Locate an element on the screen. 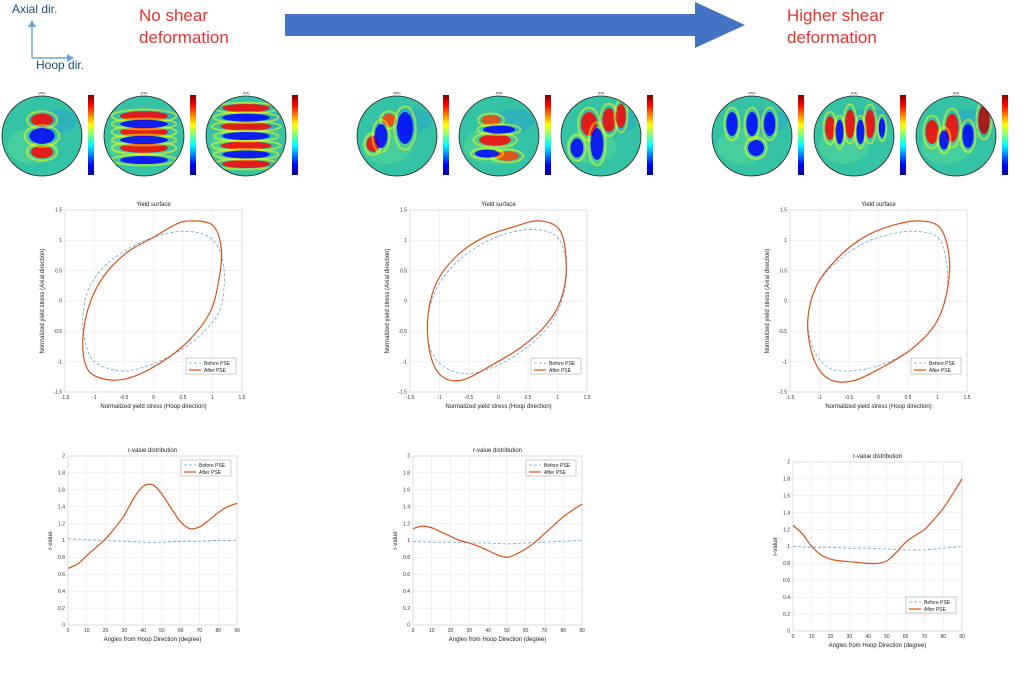 The width and height of the screenshot is (1029, 673). x-tick-label: -1.5 is located at coordinates (65, 398).